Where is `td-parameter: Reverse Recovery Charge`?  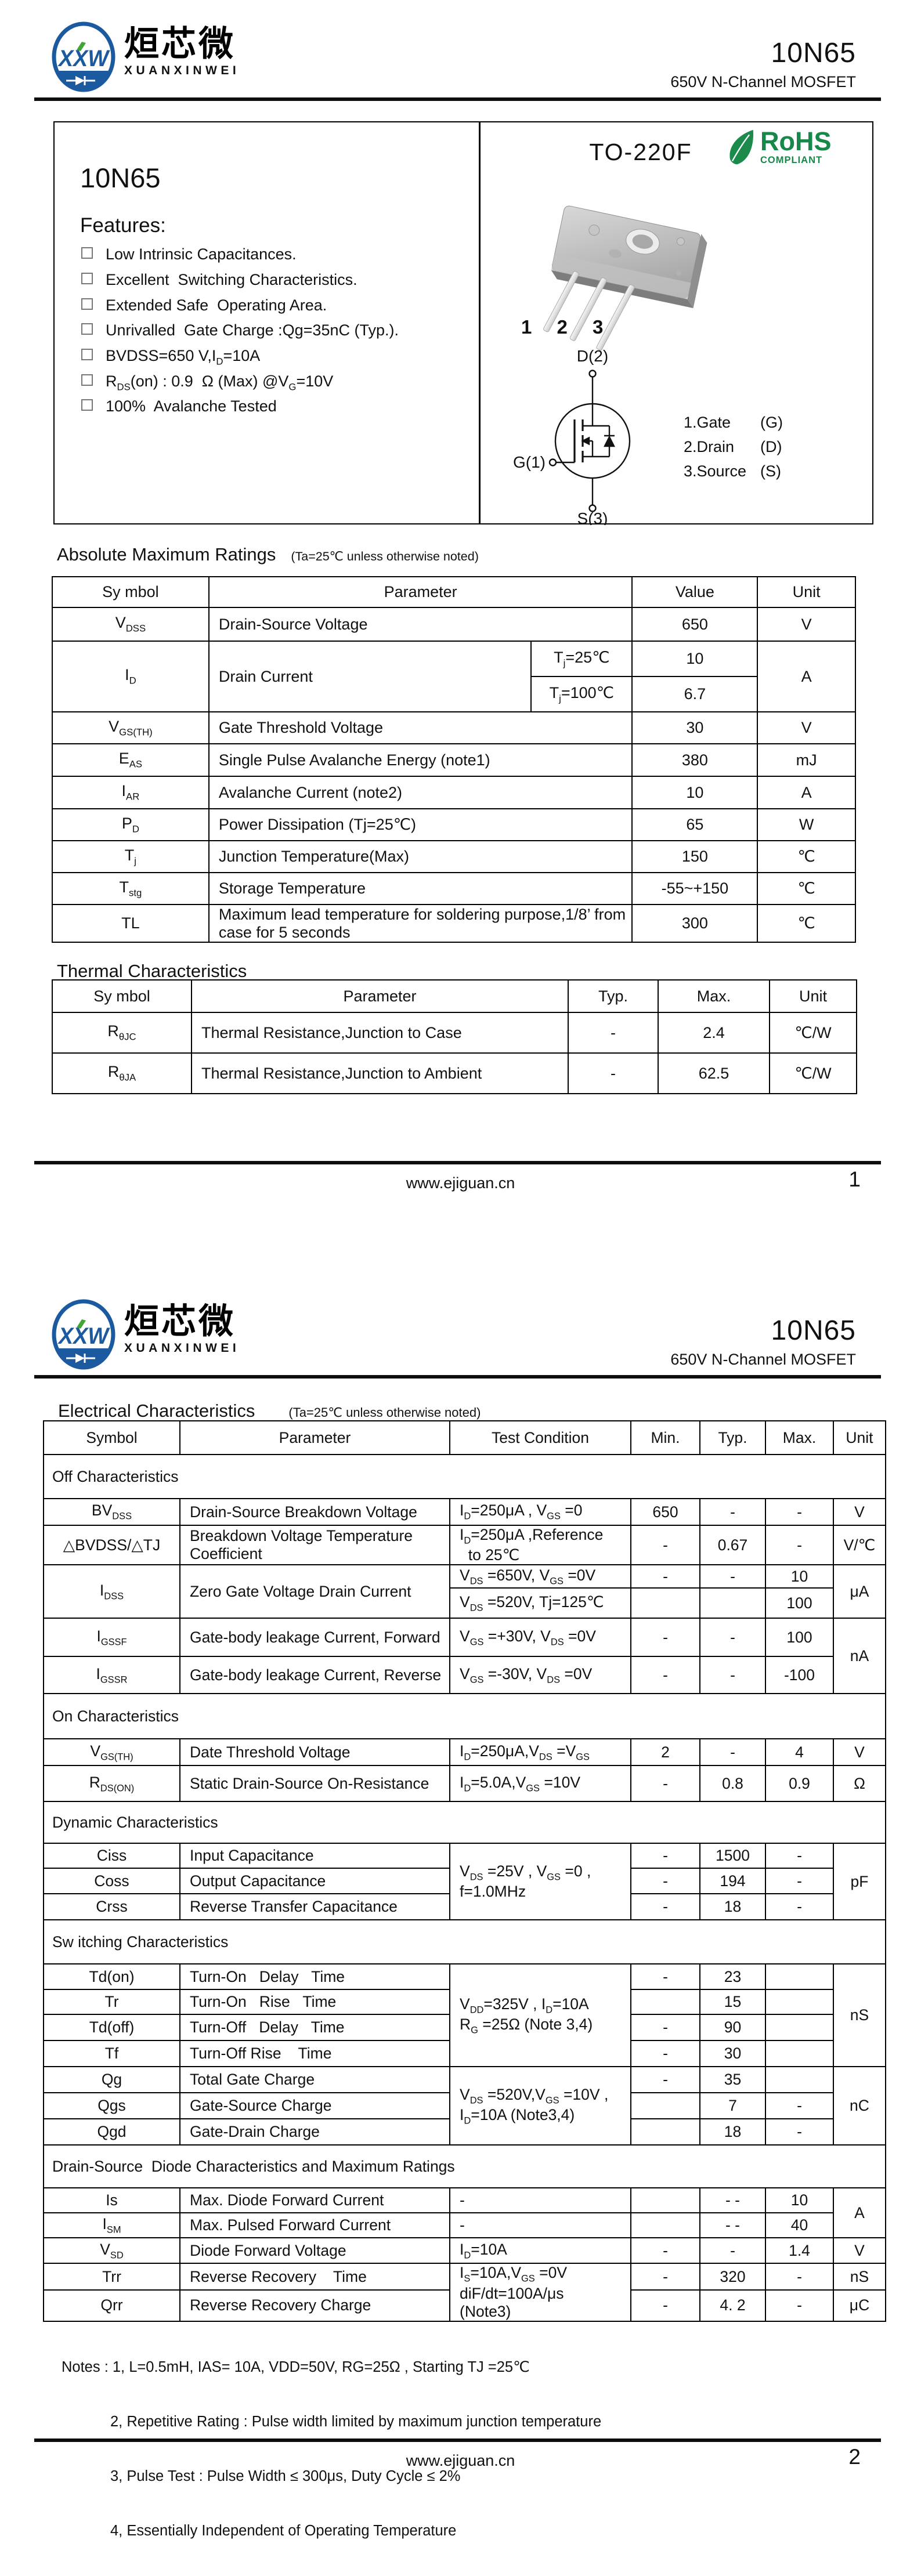 td-parameter: Reverse Recovery Charge is located at coordinates (315, 2305).